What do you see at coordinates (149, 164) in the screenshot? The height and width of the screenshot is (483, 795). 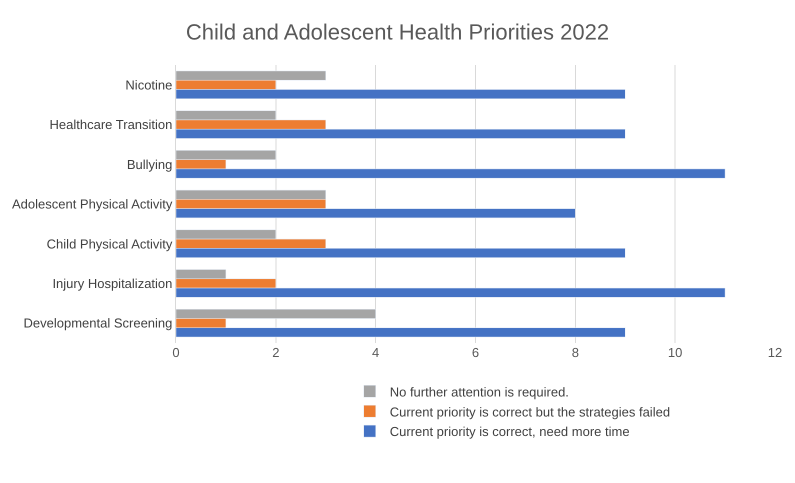 I see `y-tick-label: Bullying` at bounding box center [149, 164].